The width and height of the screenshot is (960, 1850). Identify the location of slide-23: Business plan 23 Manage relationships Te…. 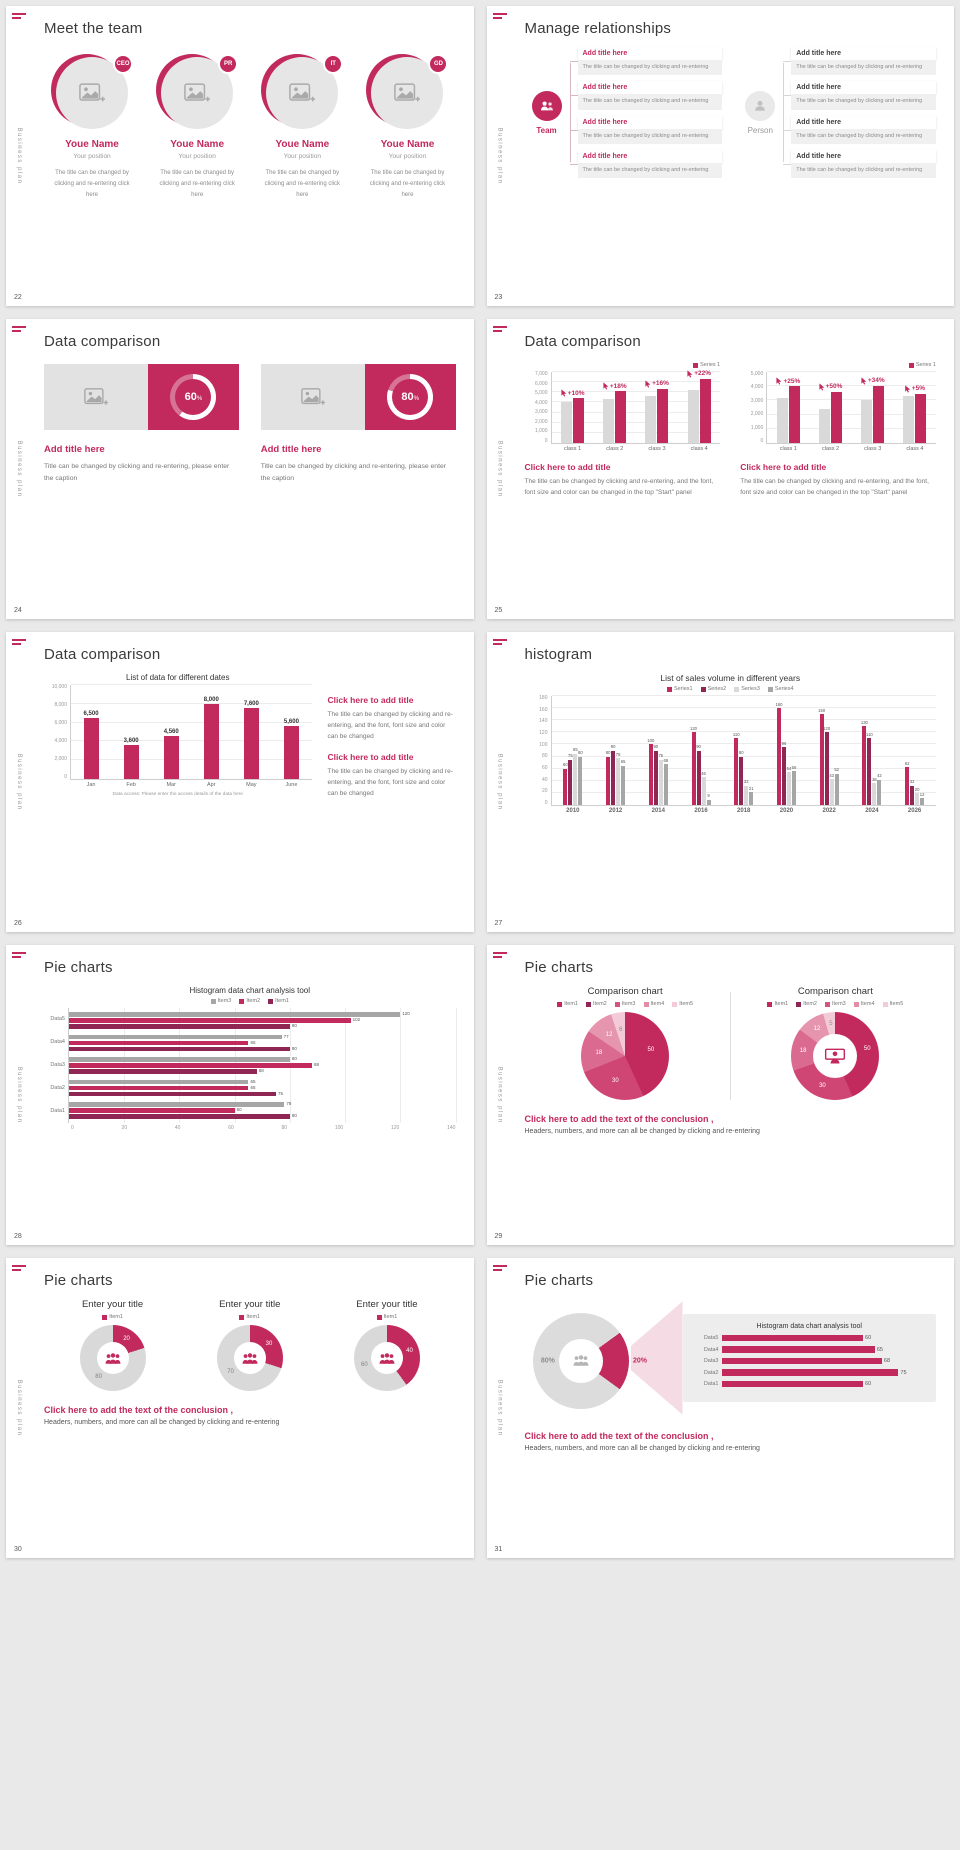
(720, 156).